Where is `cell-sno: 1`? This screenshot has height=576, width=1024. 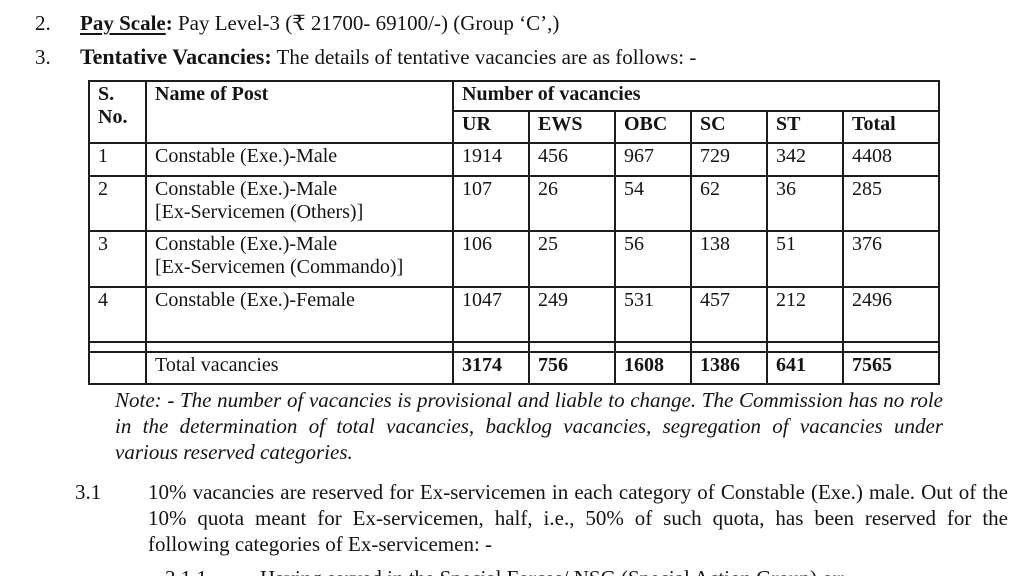 cell-sno: 1 is located at coordinates (117, 159).